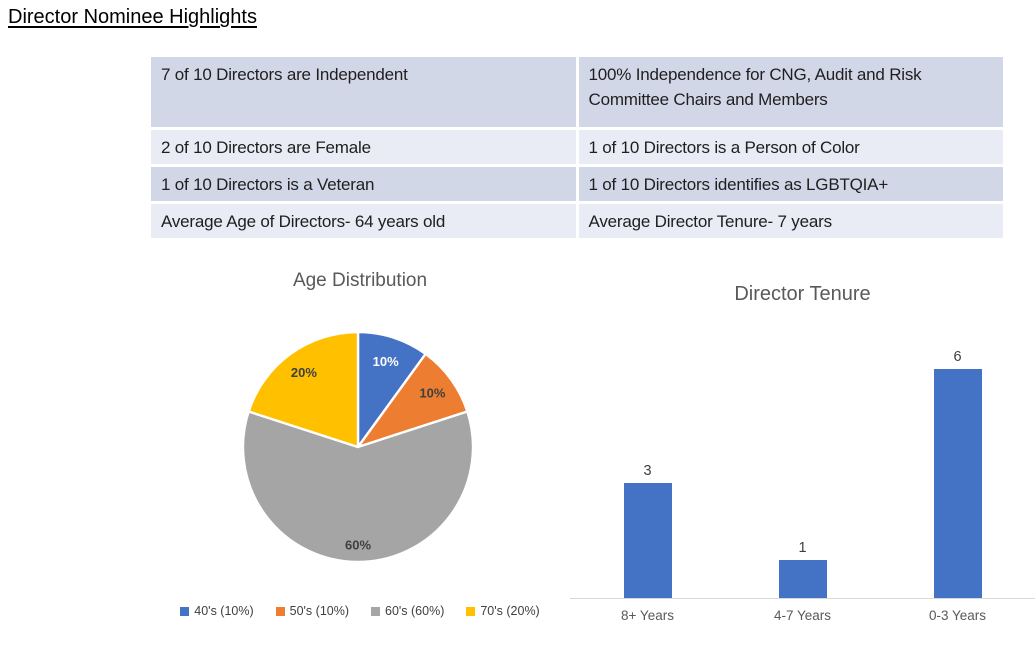 Image resolution: width=1035 pixels, height=650 pixels. Describe the element at coordinates (363, 147) in the screenshot. I see `table-cell: 2 of 10 Directors are Female` at that location.